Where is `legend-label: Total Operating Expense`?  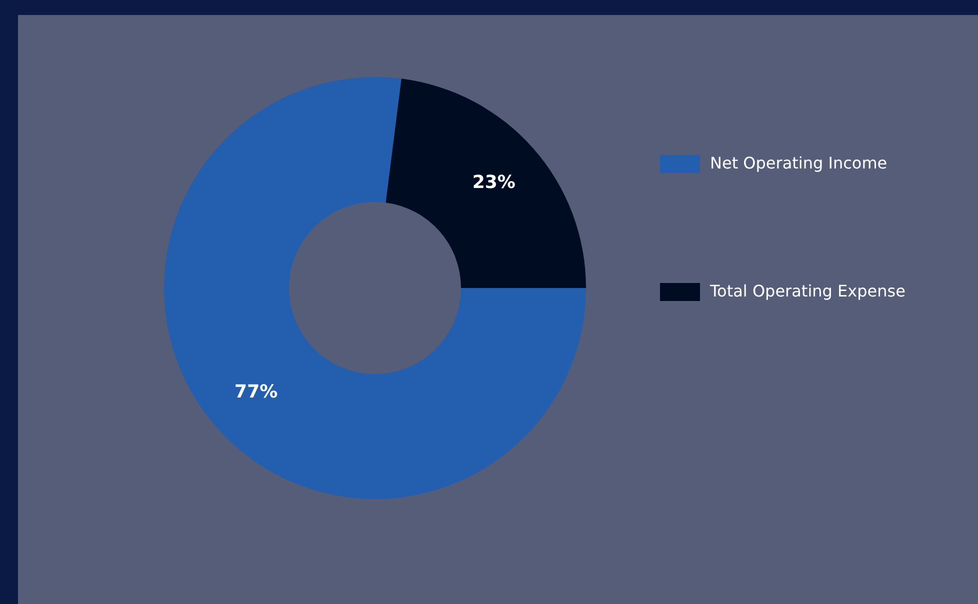
legend-label: Total Operating Expense is located at coordinates (807, 290).